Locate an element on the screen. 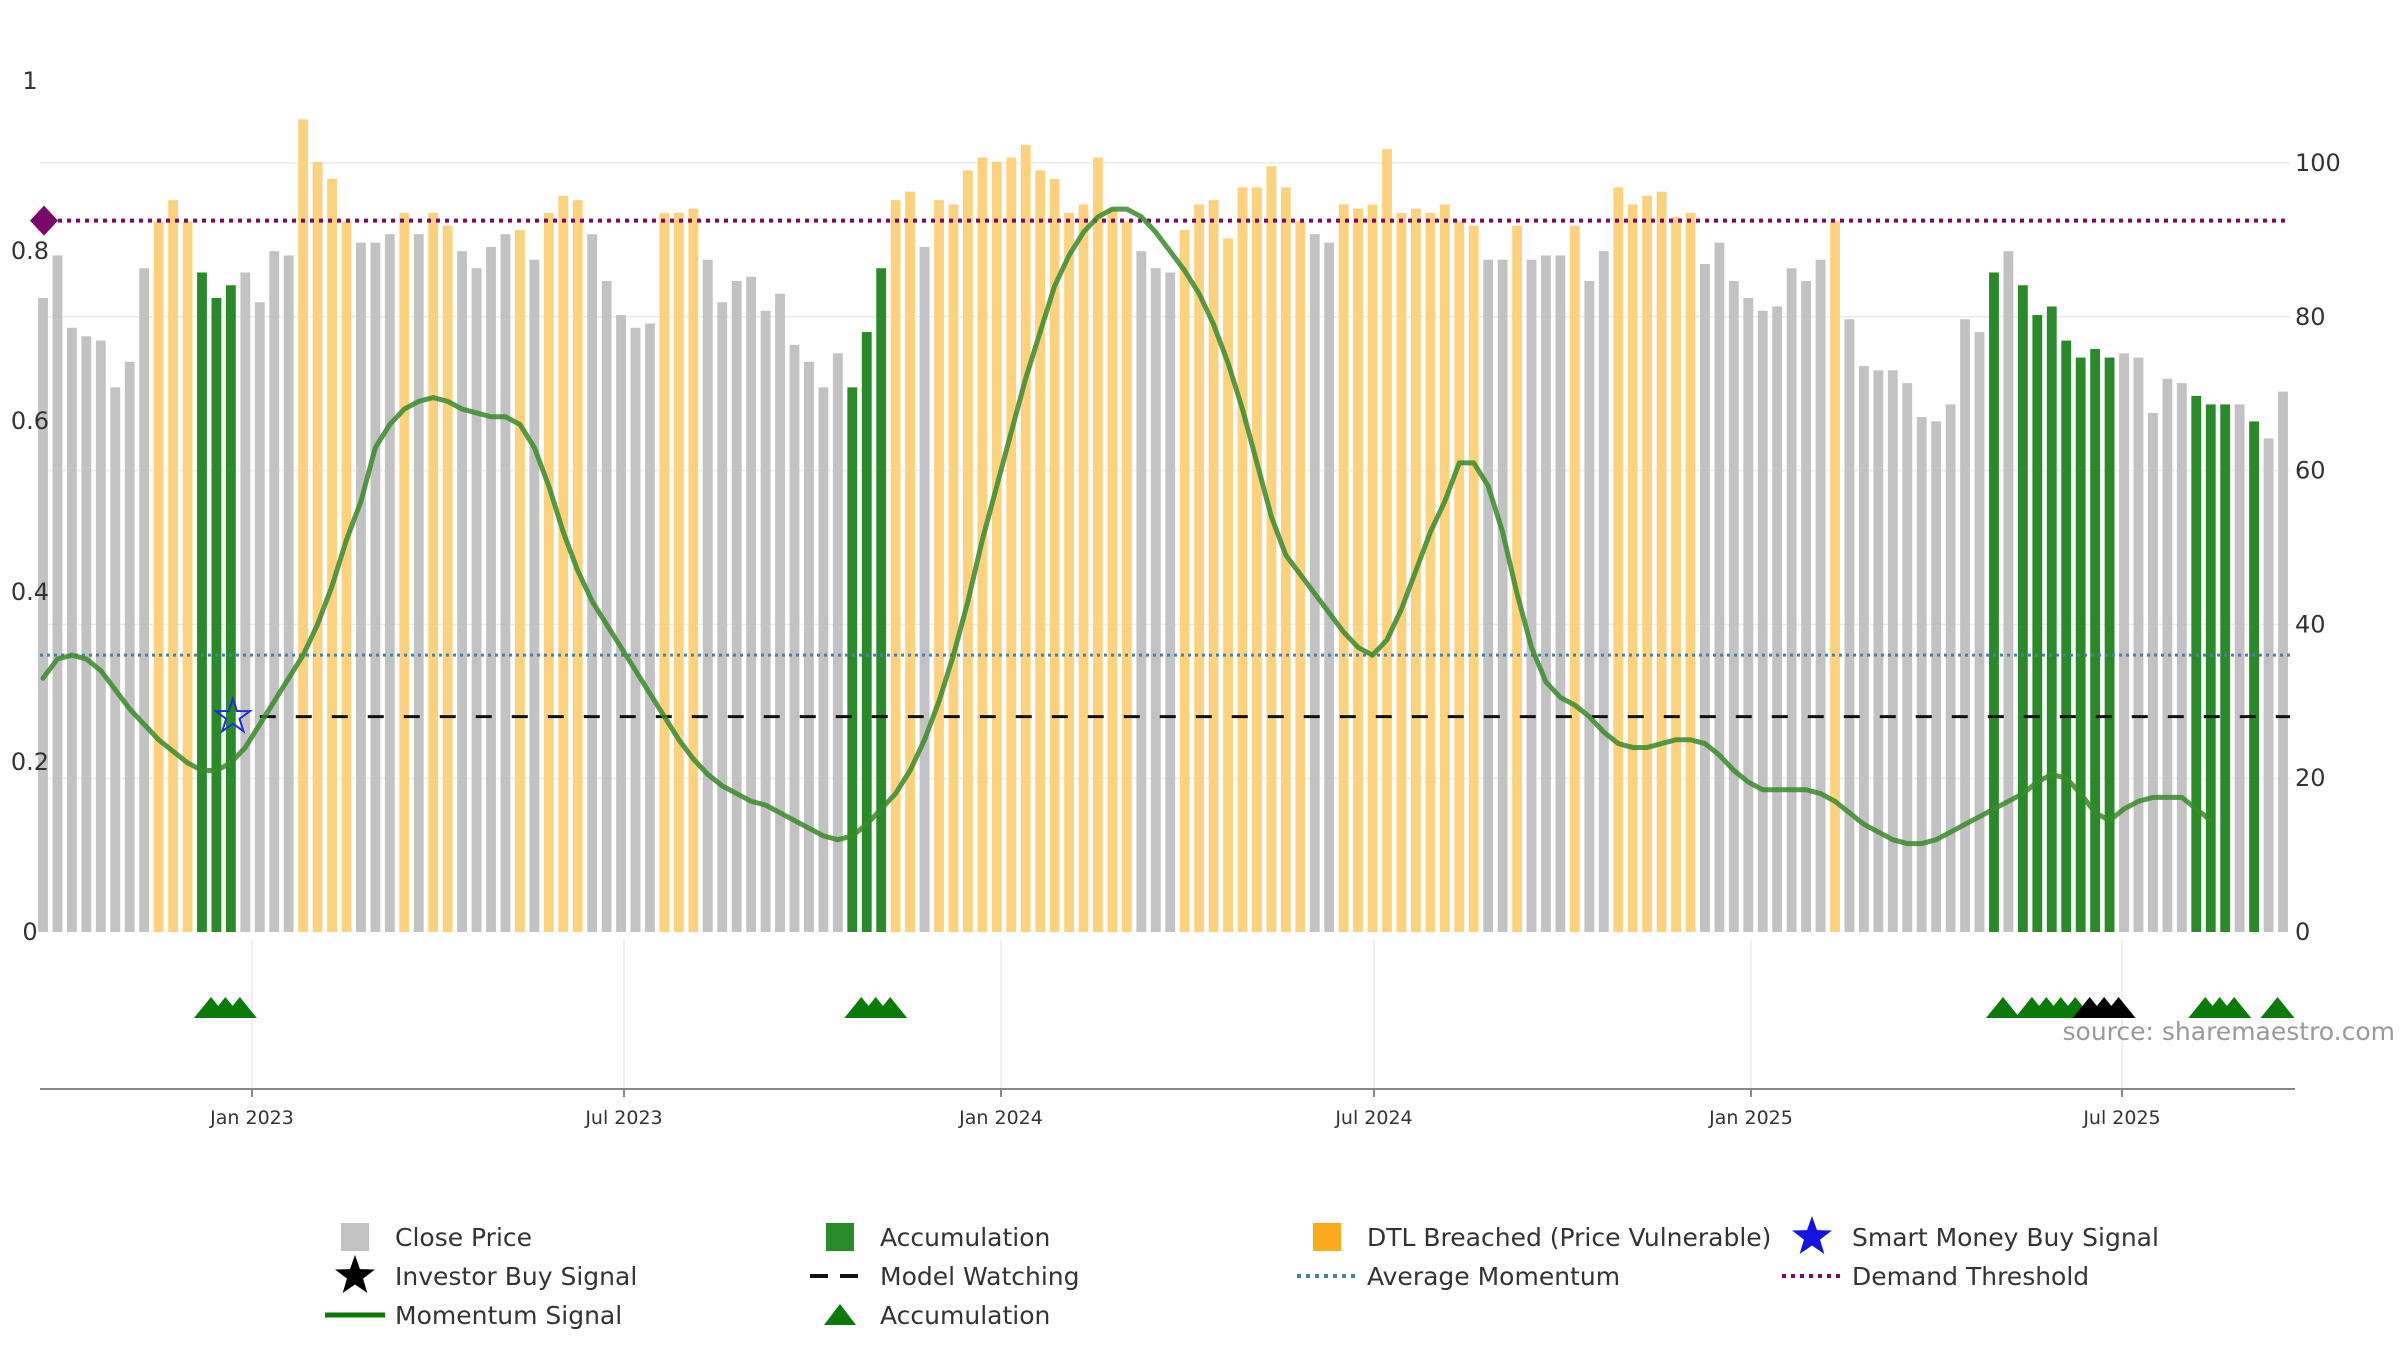  left-axis-tick-0: 0 is located at coordinates (29, 932).